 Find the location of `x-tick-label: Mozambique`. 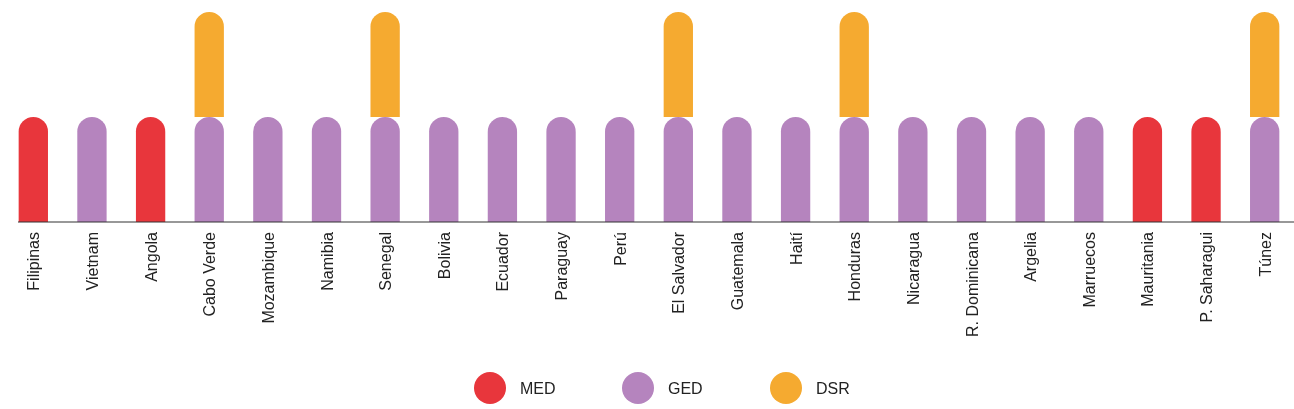

x-tick-label: Mozambique is located at coordinates (268, 277).